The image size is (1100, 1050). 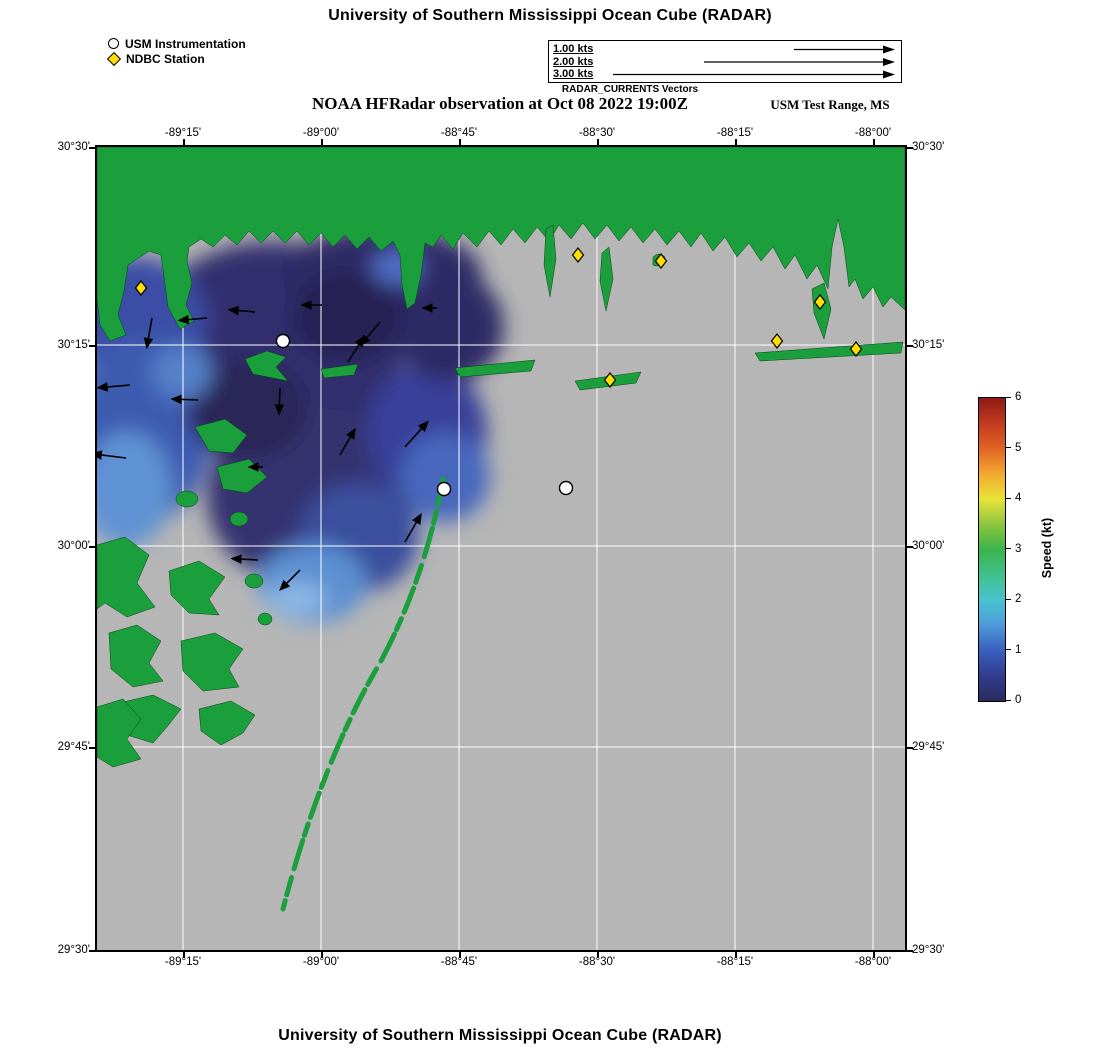 What do you see at coordinates (1018, 397) in the screenshot?
I see `colorbar-tick-label: 6` at bounding box center [1018, 397].